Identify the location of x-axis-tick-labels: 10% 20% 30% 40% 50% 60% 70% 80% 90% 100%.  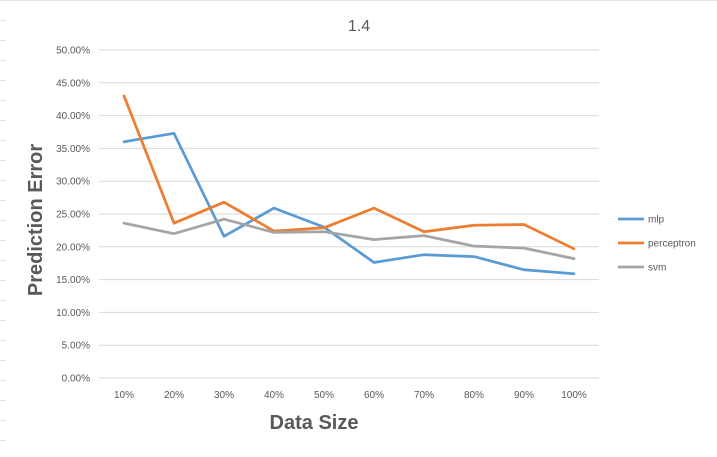
(350, 395).